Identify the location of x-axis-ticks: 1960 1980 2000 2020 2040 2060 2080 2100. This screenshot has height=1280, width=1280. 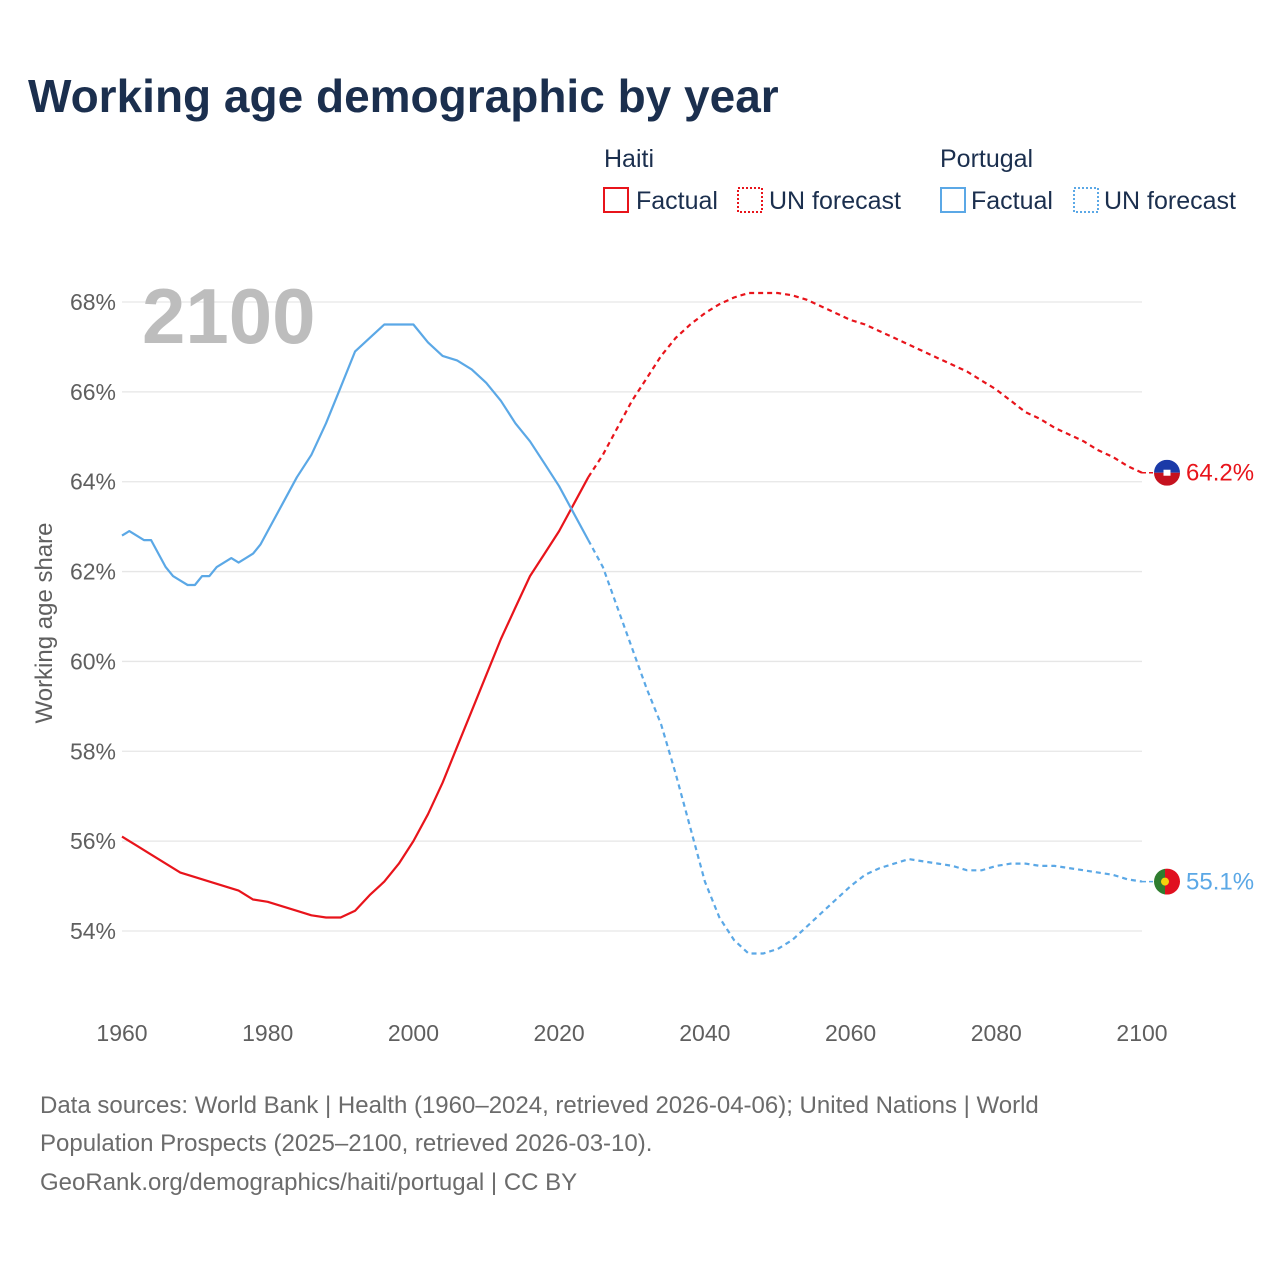
(631, 1033).